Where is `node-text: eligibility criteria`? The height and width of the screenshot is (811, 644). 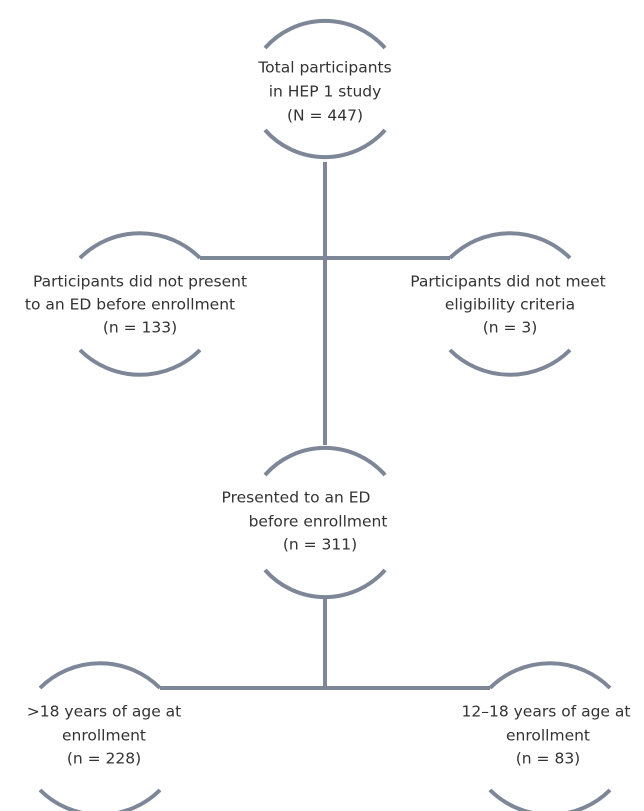 node-text: eligibility criteria is located at coordinates (510, 305).